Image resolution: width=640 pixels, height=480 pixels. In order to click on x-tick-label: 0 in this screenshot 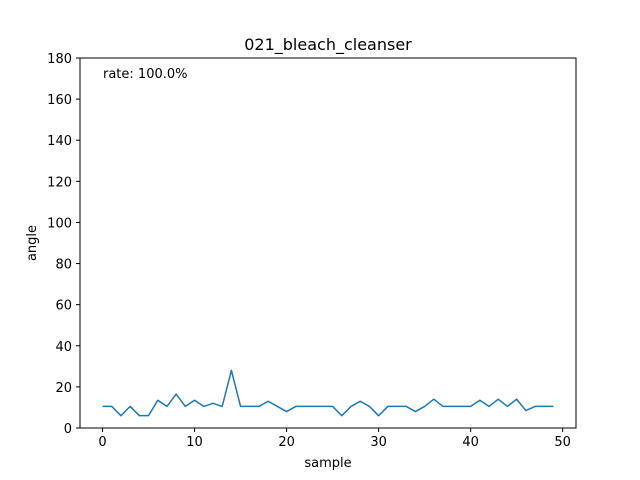, I will do `click(102, 442)`.